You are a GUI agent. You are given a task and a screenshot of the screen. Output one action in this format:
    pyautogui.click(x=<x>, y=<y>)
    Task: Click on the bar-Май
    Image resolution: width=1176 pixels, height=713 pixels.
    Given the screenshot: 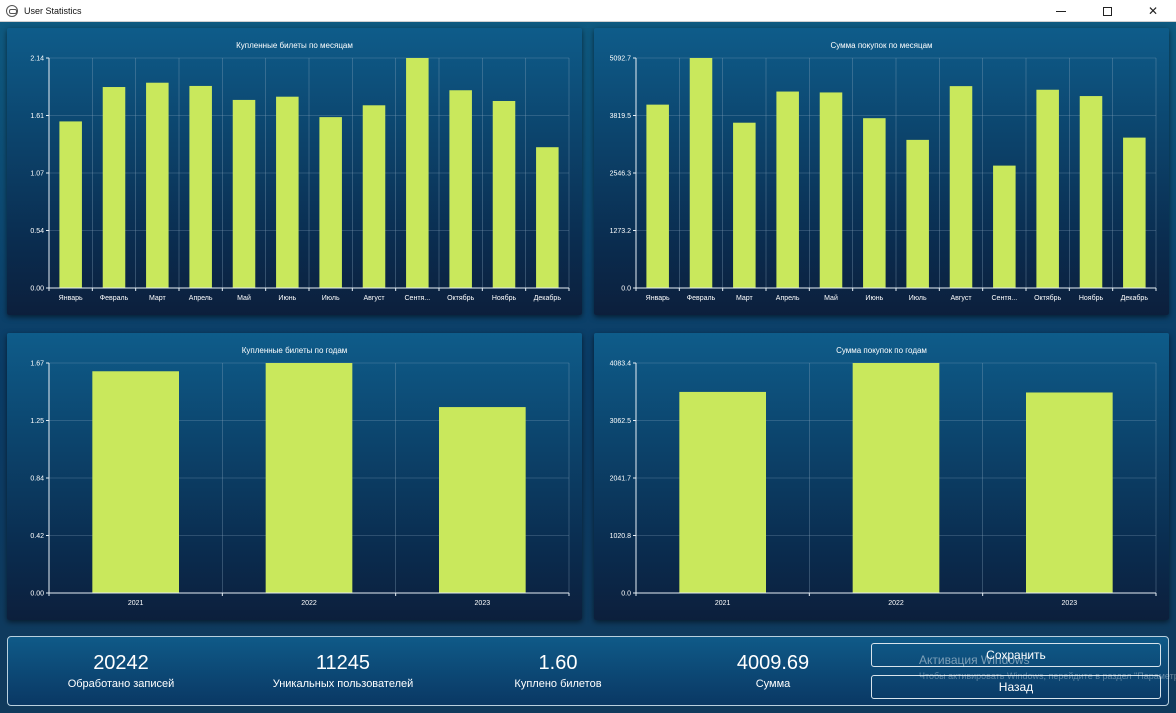 What is the action you would take?
    pyautogui.click(x=831, y=190)
    